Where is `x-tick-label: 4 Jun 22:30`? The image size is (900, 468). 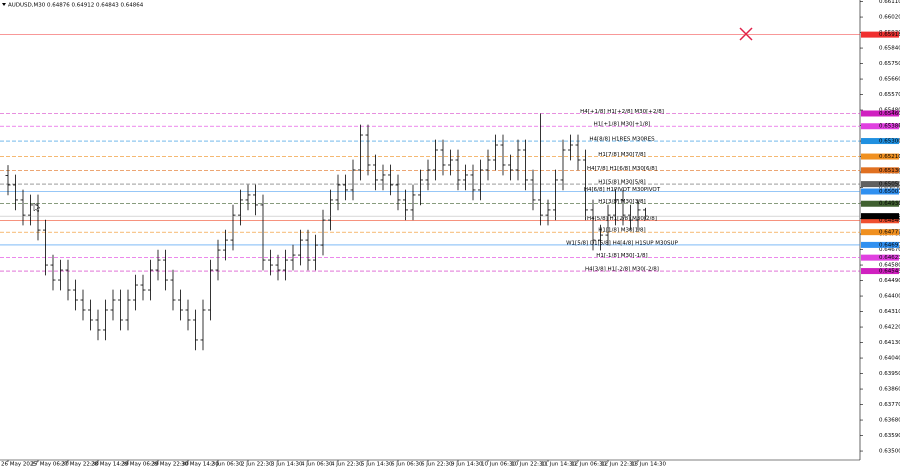 x-tick-label: 4 Jun 22:30 is located at coordinates (347, 465).